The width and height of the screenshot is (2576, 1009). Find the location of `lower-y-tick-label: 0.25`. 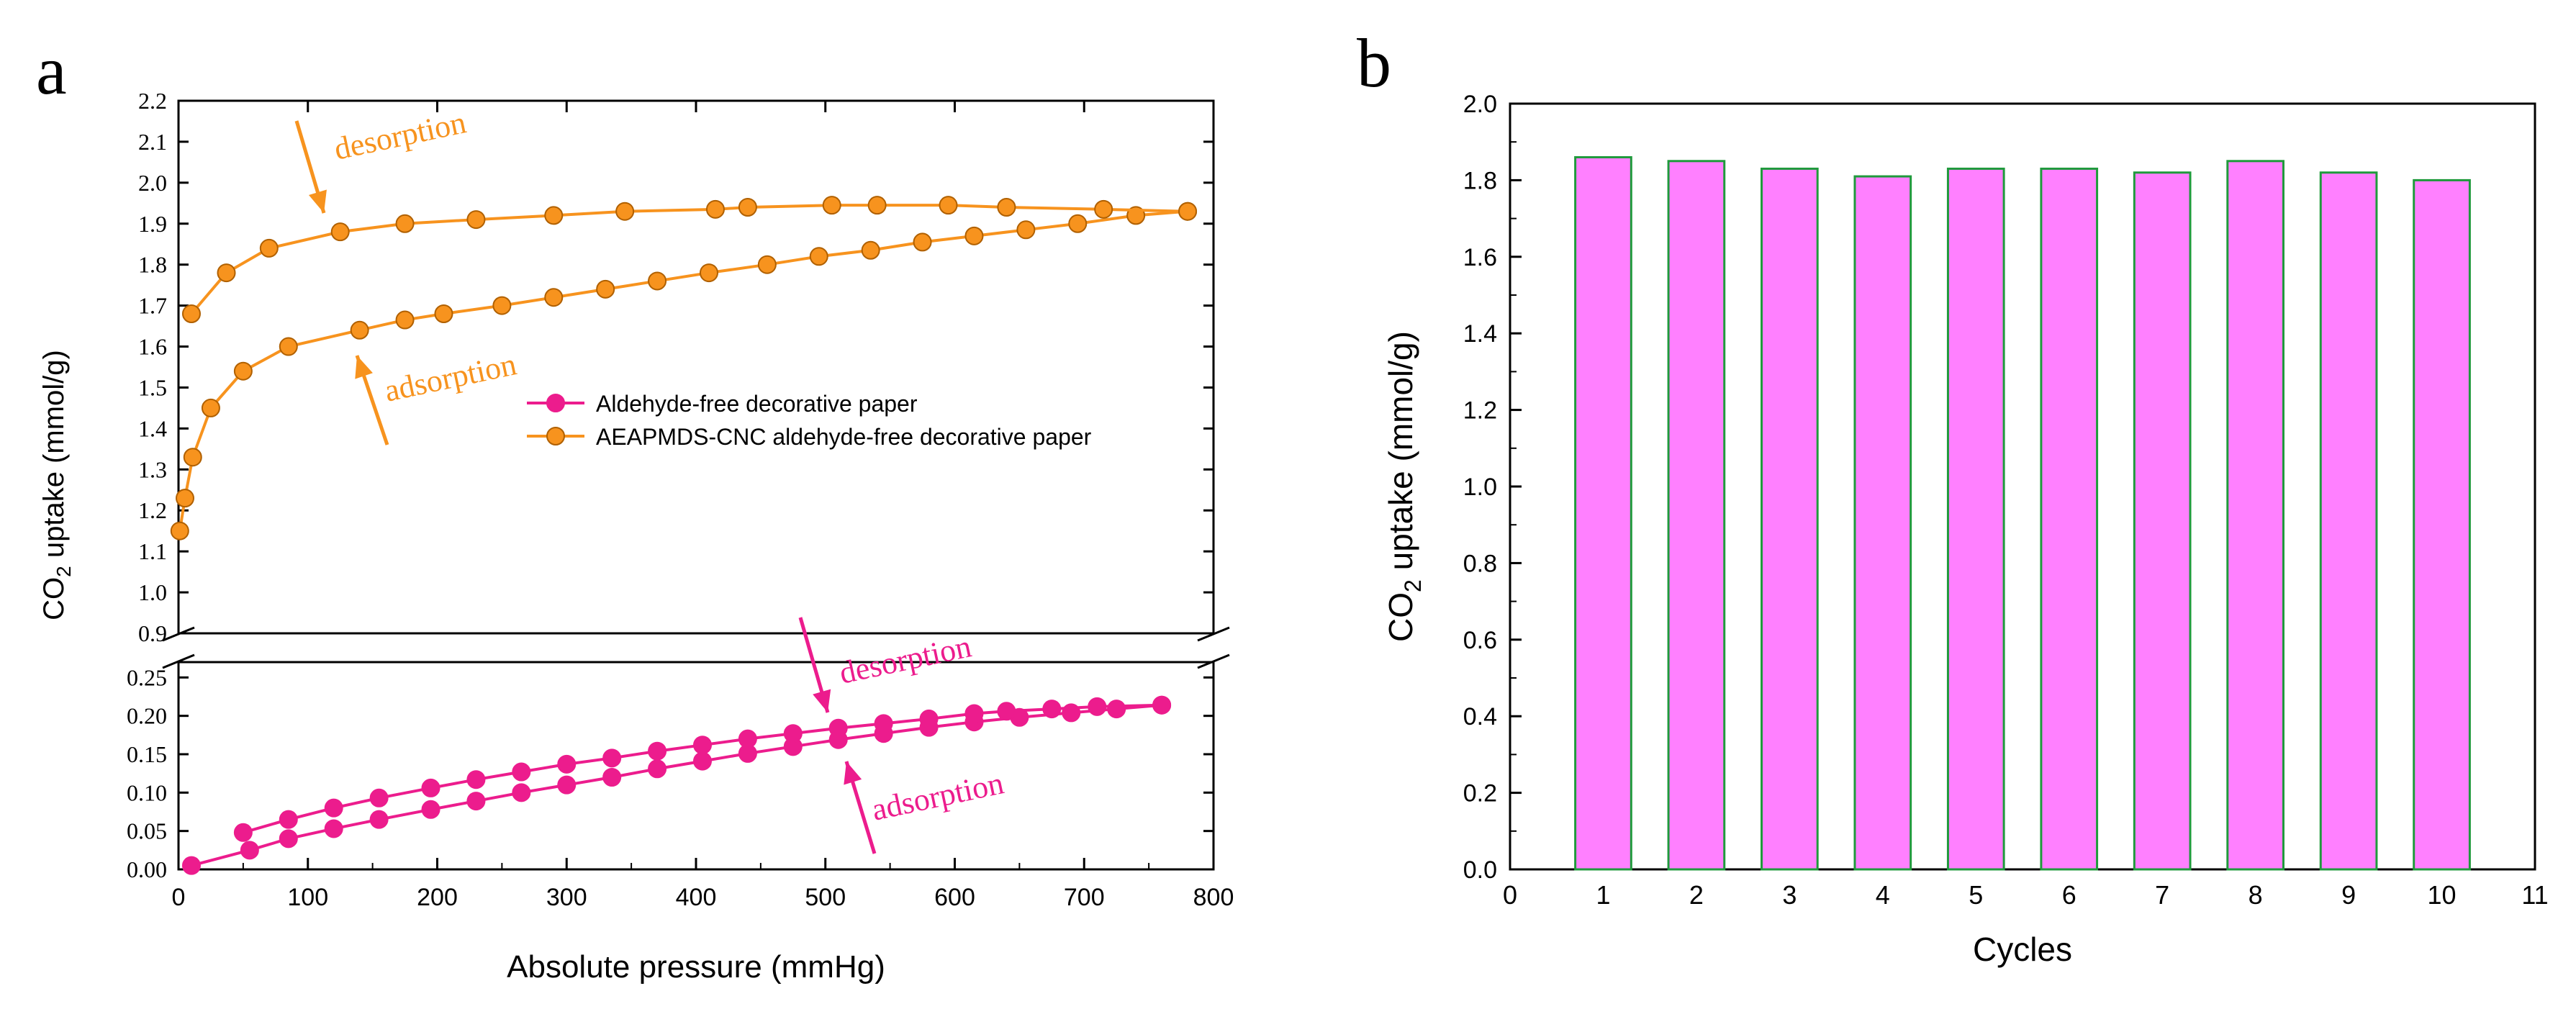

lower-y-tick-label: 0.25 is located at coordinates (147, 677).